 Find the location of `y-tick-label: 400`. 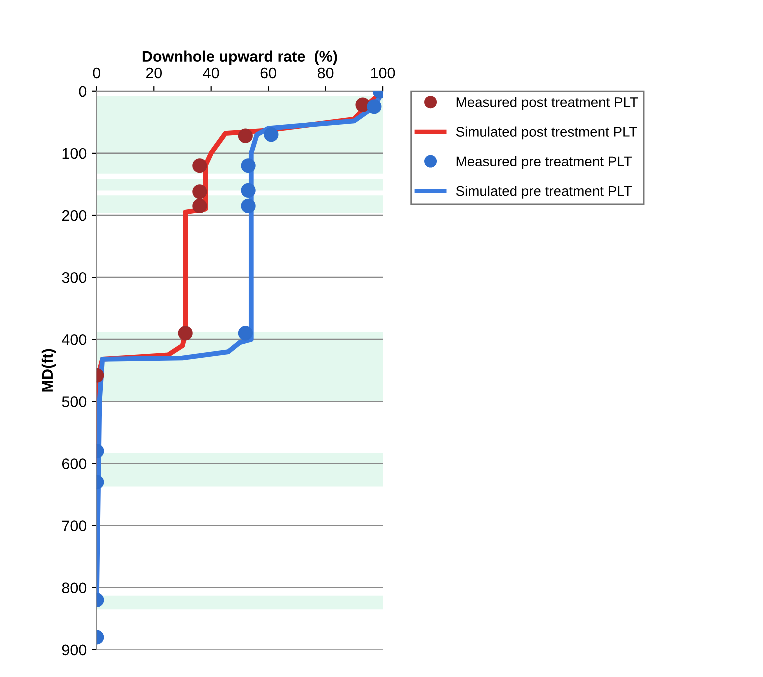

y-tick-label: 400 is located at coordinates (74, 340).